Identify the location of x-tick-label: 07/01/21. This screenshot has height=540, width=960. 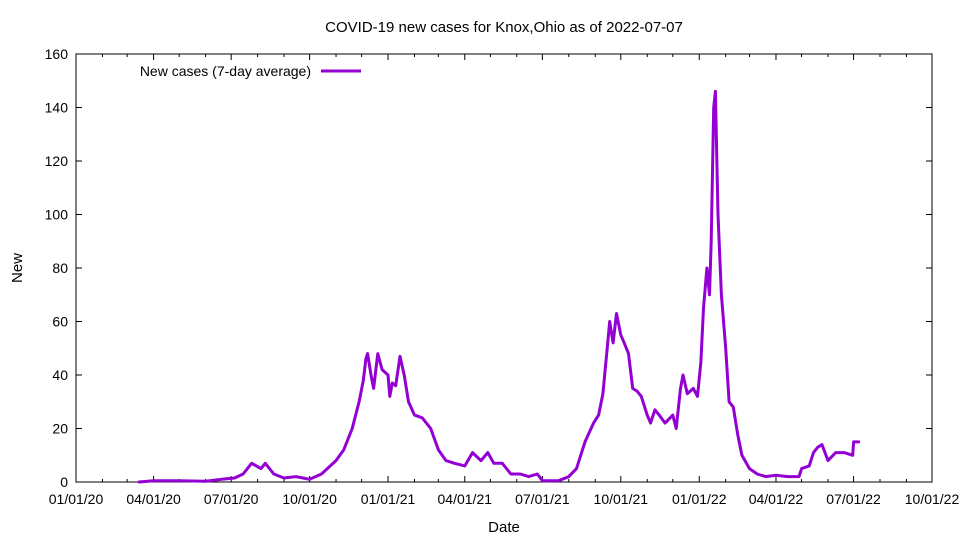
(542, 499).